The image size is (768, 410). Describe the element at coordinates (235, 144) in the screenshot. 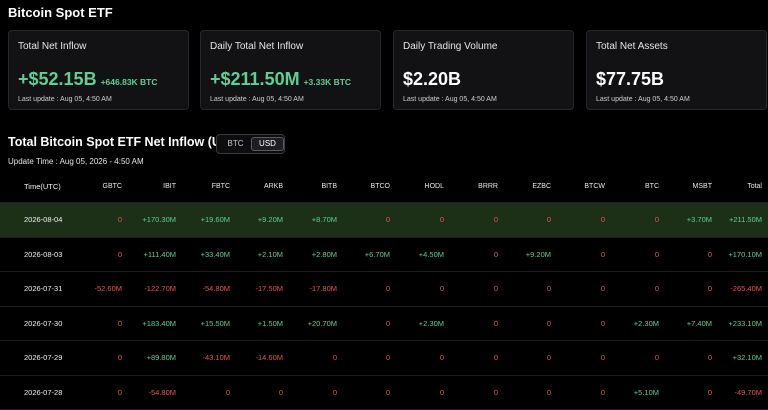

I see `btc-toggle-button: BTC` at that location.